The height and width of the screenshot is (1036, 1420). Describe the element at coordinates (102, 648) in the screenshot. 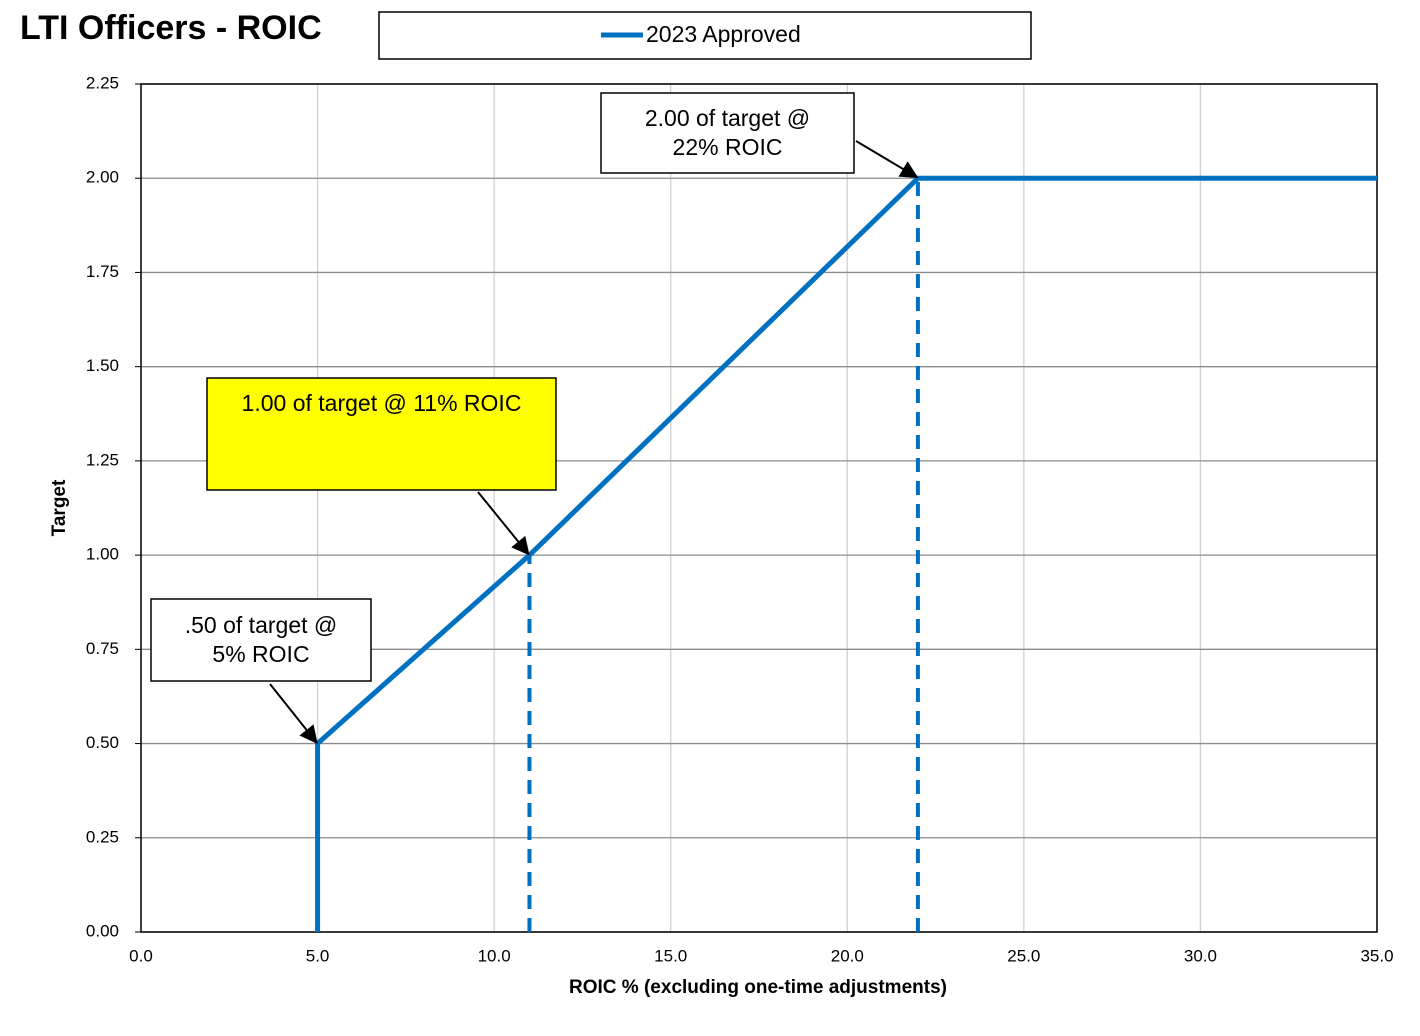

I see `y-tick-label: 0.75` at that location.